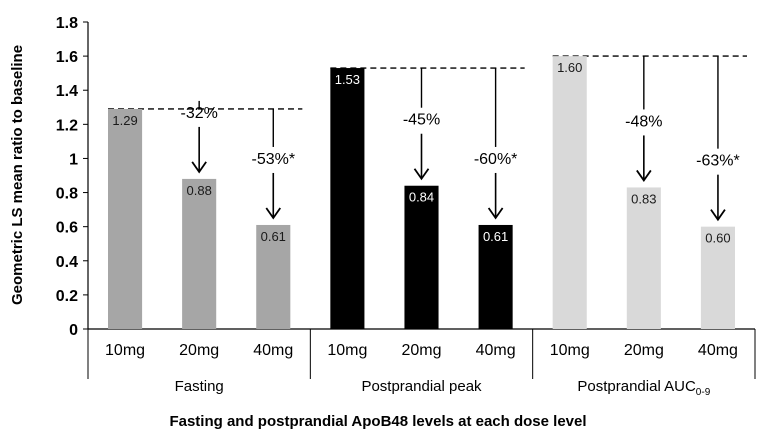 This screenshot has width=759, height=431. Describe the element at coordinates (124, 120) in the screenshot. I see `bar-value-label: 1.29` at that location.